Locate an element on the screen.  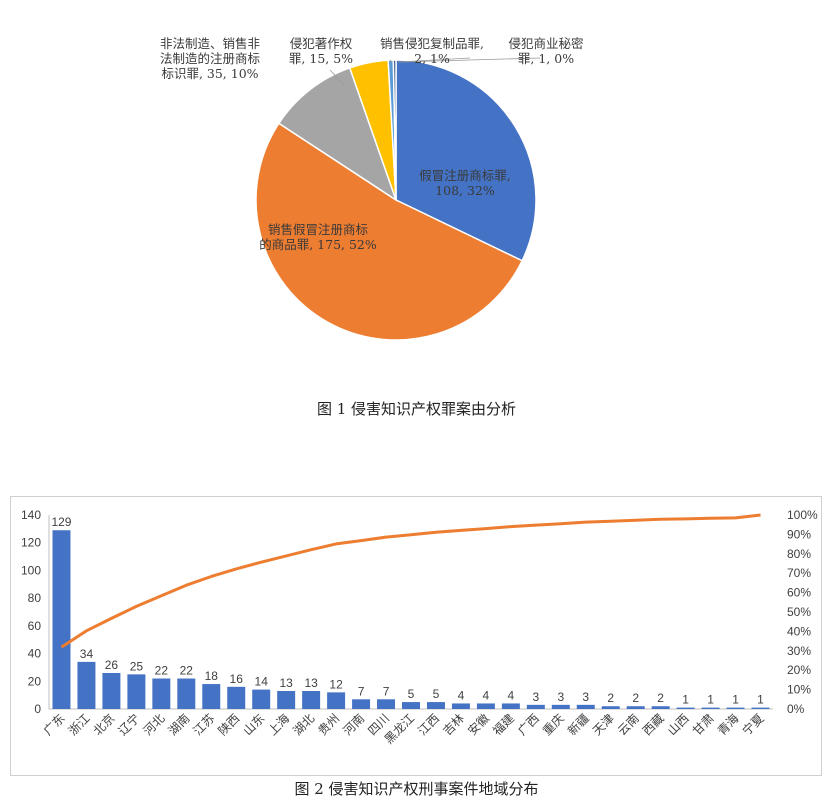
pie-label-line: 侵犯著作权 is located at coordinates (321, 43).